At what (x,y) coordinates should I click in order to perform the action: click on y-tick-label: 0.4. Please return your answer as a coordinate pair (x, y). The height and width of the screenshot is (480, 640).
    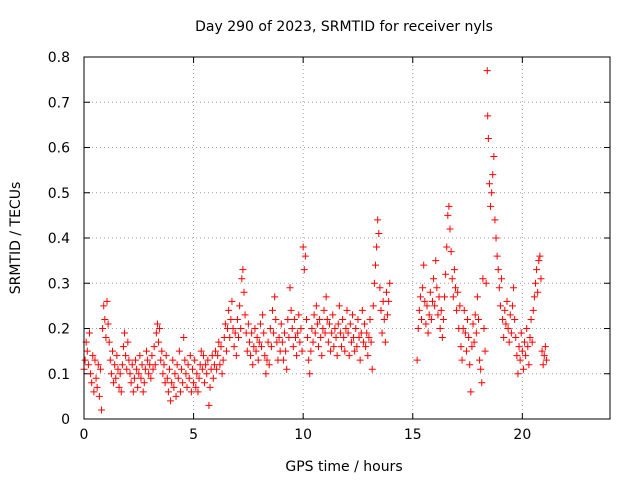
    Looking at the image, I should click on (59, 239).